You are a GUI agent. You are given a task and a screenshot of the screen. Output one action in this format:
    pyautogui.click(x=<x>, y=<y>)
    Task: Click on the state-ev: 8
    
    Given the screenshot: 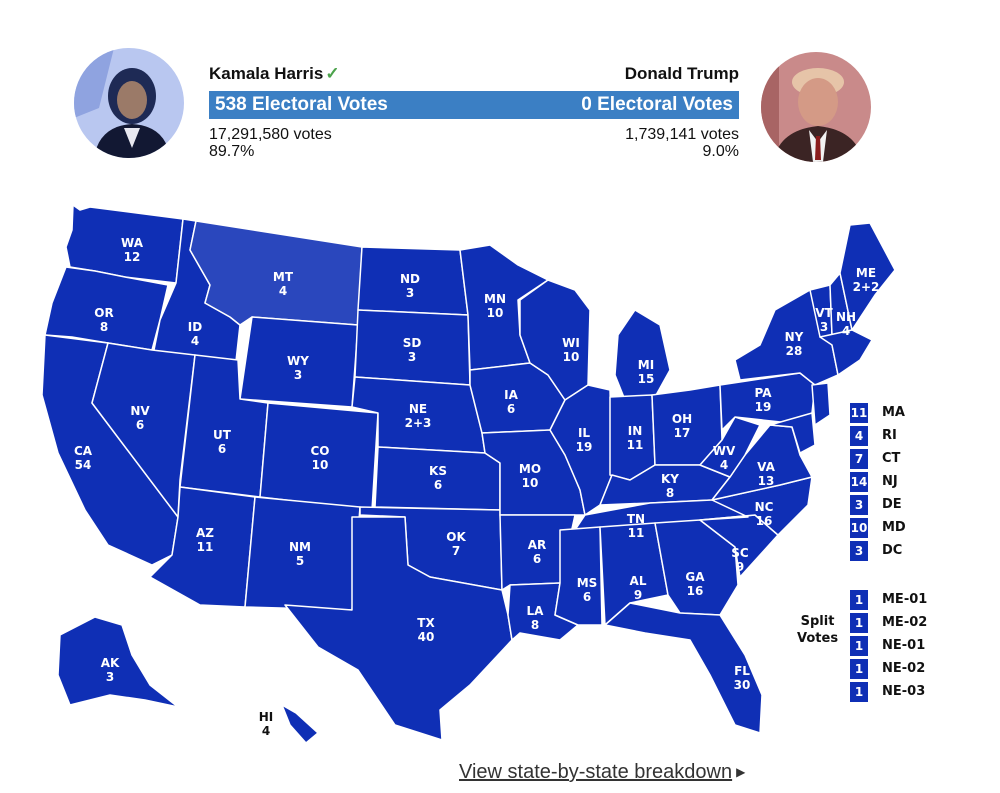 What is the action you would take?
    pyautogui.click(x=104, y=327)
    